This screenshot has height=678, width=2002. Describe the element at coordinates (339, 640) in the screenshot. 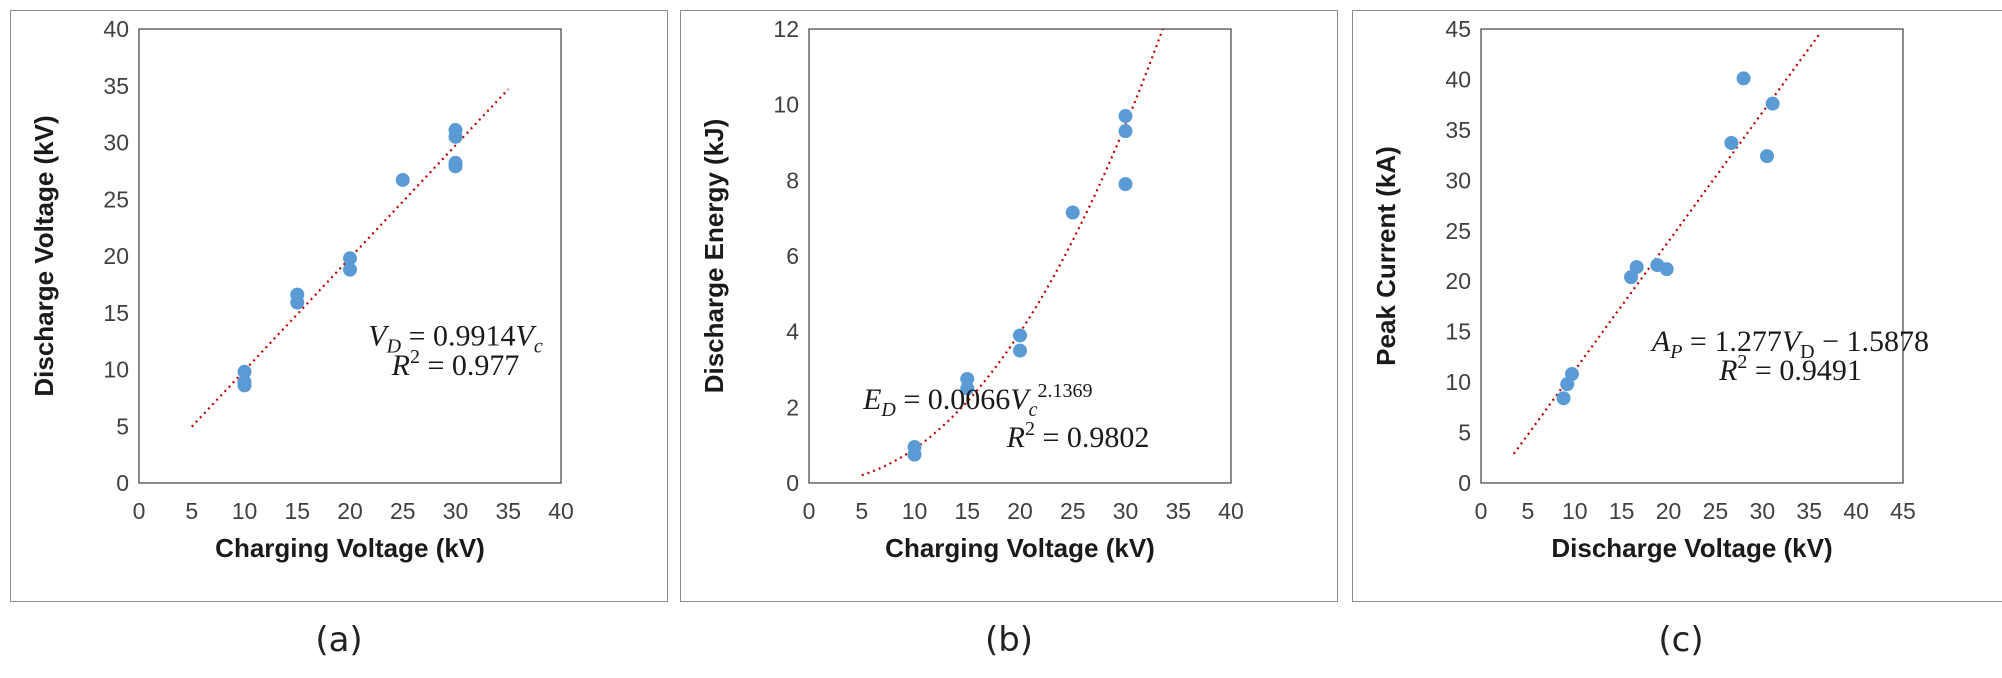

I see `panel-caption-a: (a)` at that location.